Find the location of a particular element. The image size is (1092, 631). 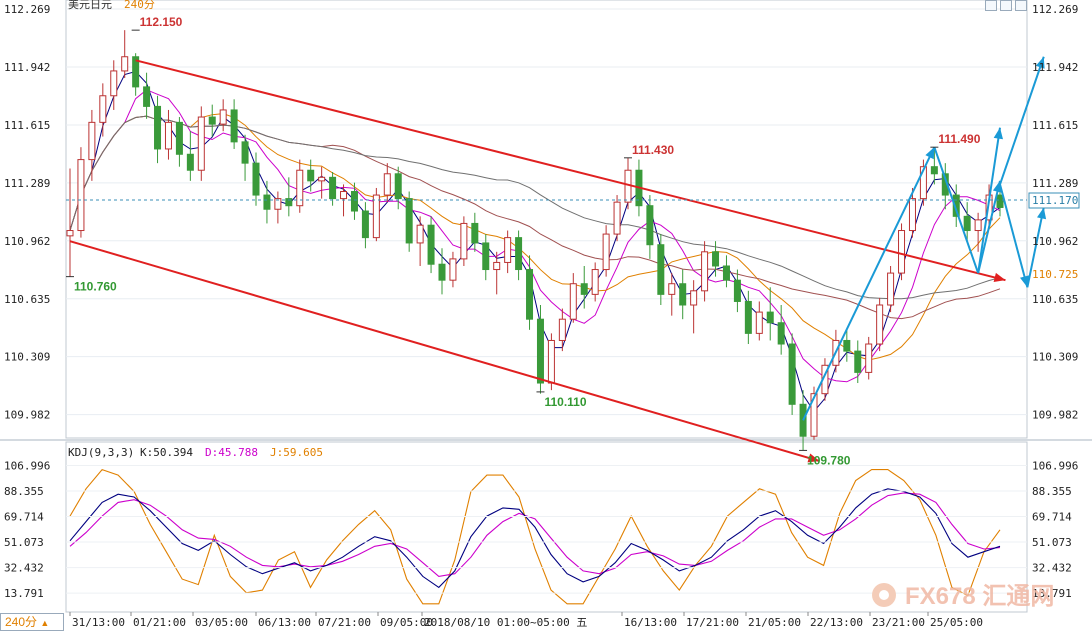

zoom-out-button is located at coordinates (991, 5).